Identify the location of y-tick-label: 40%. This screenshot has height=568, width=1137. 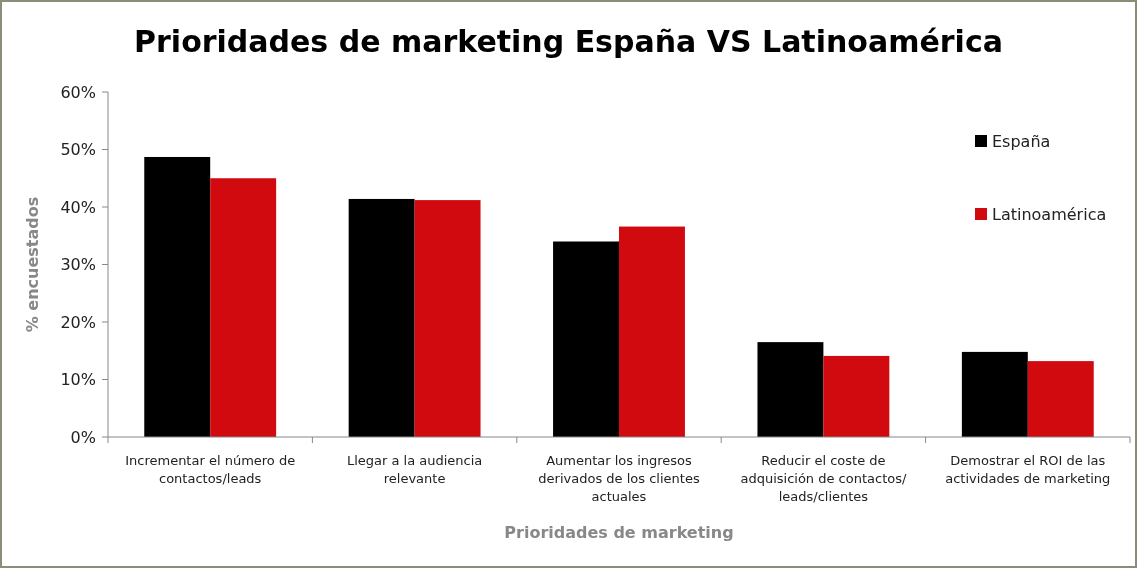
(78, 207).